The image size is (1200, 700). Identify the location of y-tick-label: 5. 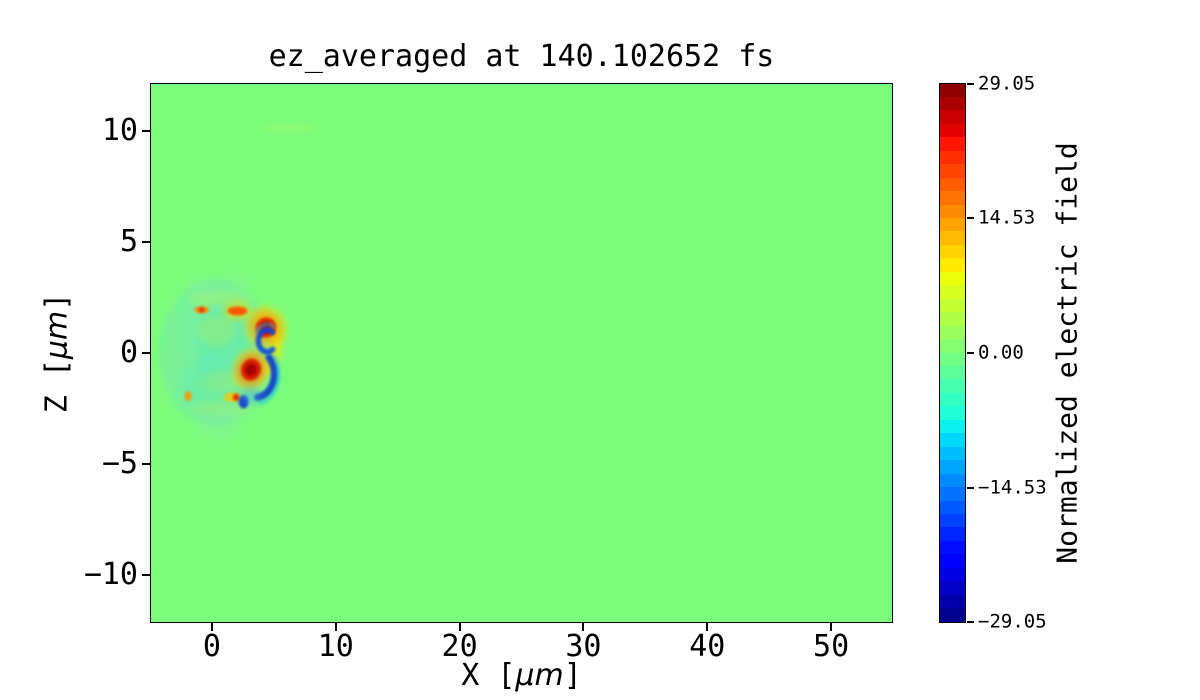
(128, 241).